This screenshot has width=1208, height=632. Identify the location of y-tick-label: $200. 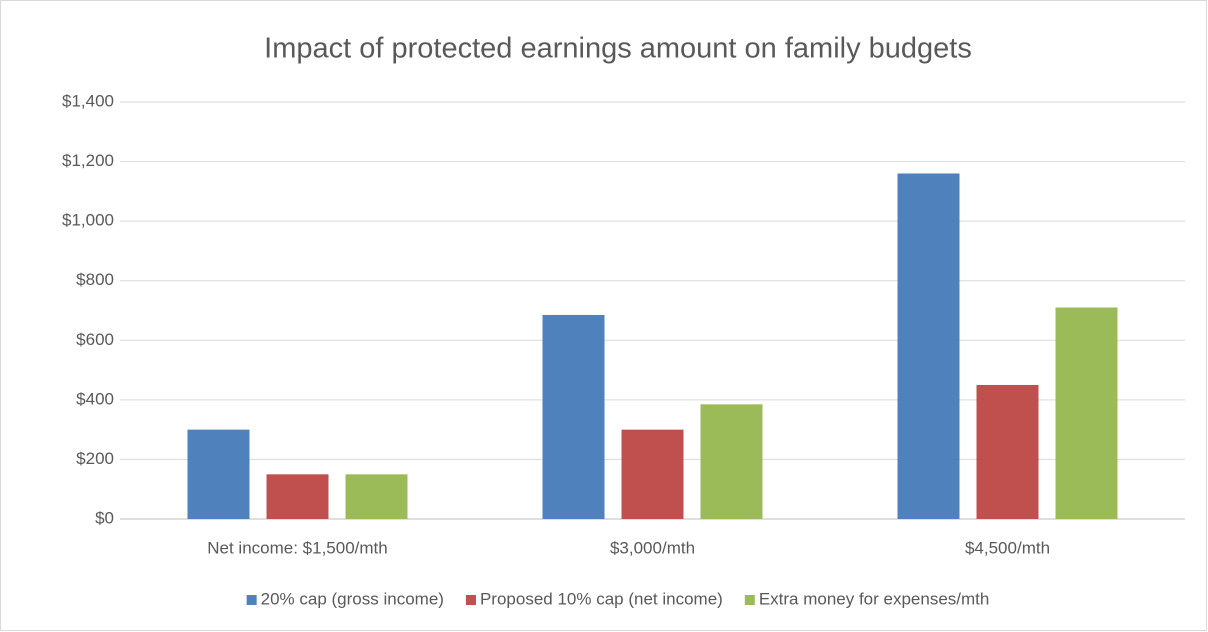
(95, 458).